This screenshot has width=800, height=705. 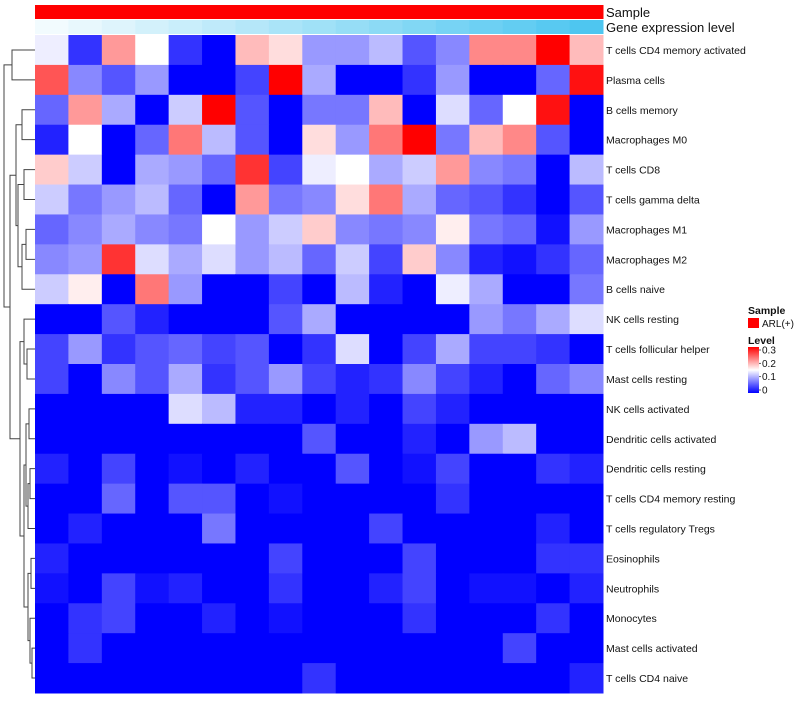 I want to click on heatmap-cell-r15-c11, so click(x=386, y=469).